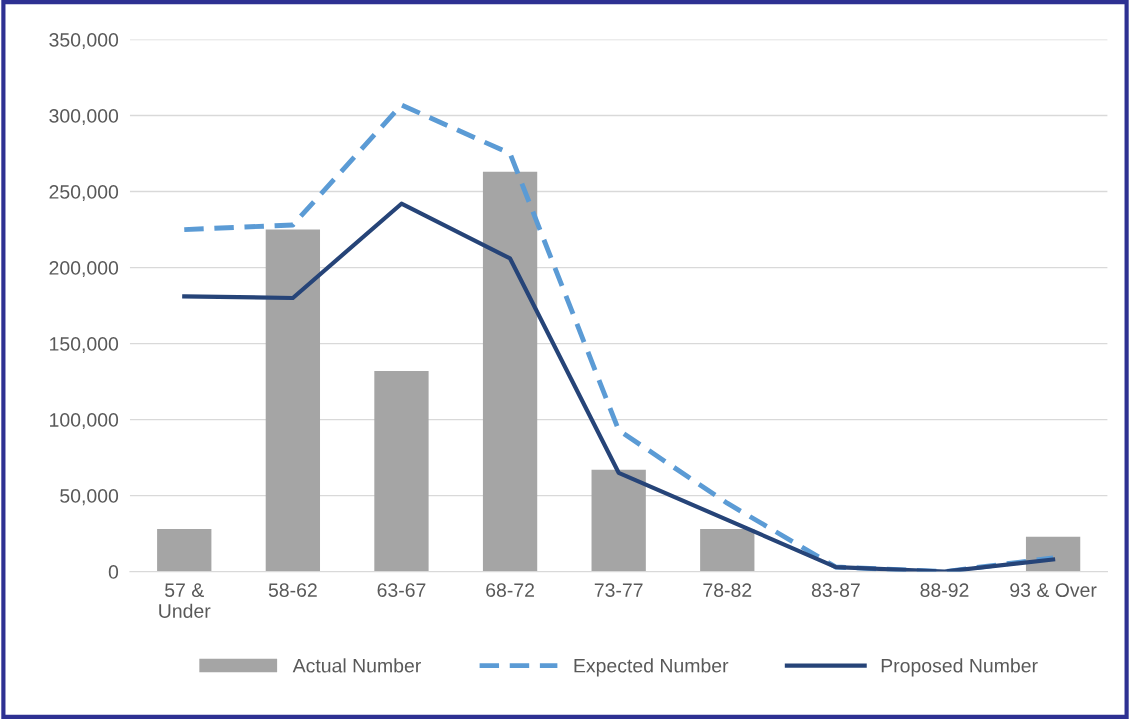 Image resolution: width=1130 pixels, height=719 pixels. What do you see at coordinates (959, 667) in the screenshot?
I see `legend-label: Proposed Number` at bounding box center [959, 667].